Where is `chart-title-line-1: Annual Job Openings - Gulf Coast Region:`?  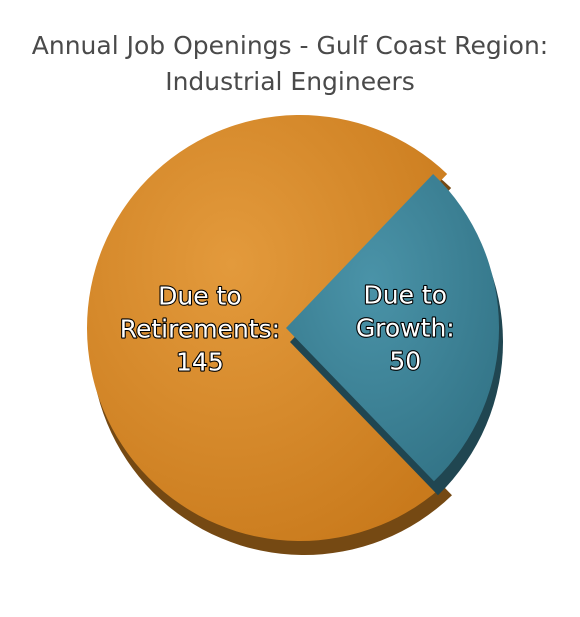
chart-title-line-1: Annual Job Openings - Gulf Coast Region: is located at coordinates (290, 45).